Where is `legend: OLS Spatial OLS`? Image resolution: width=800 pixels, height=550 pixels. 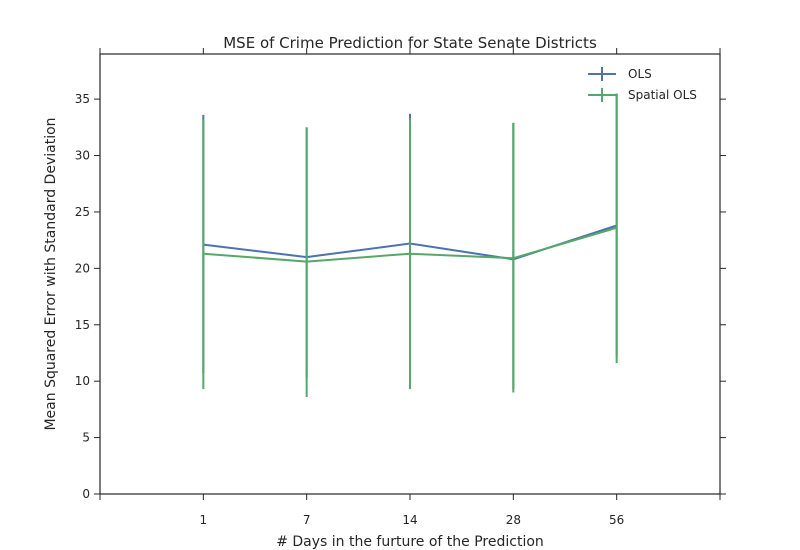
legend: OLS Spatial OLS is located at coordinates (642, 84).